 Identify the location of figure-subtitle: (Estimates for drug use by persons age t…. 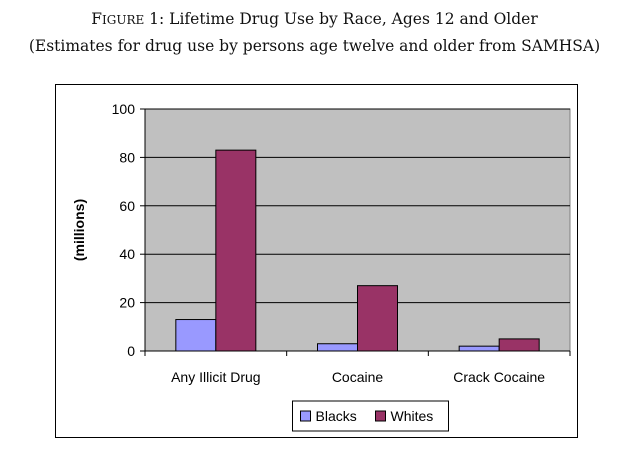
(314, 46).